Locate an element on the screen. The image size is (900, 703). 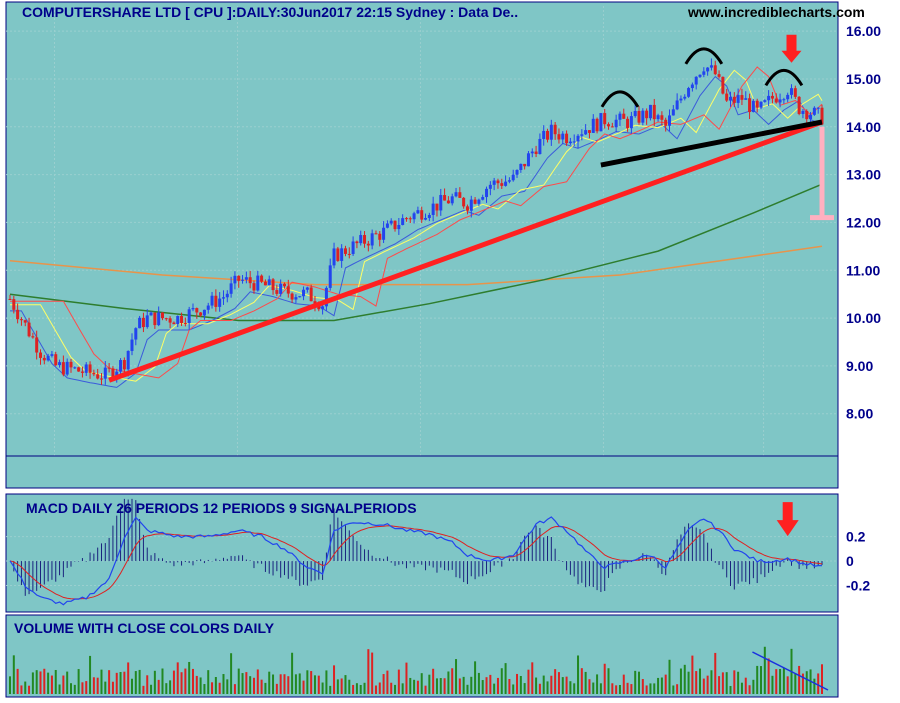
website-label: www.incrediblecharts.com is located at coordinates (776, 12).